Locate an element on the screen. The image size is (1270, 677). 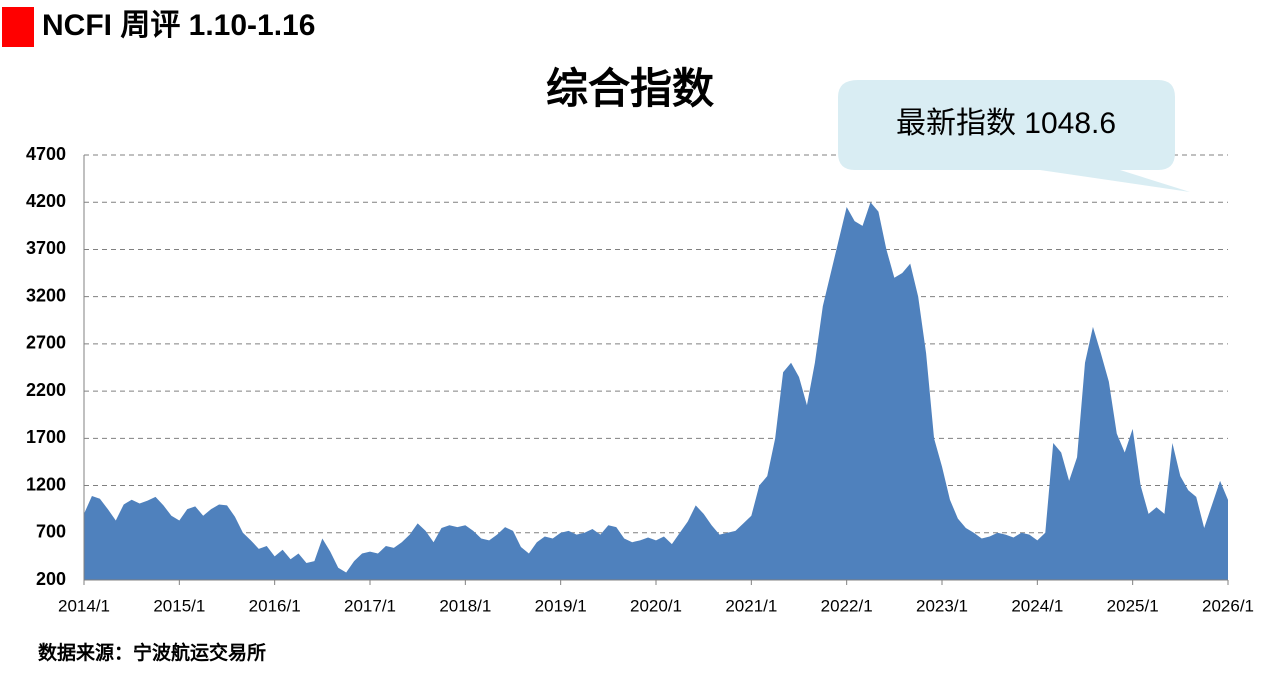
y-tick-label: 2700 is located at coordinates (46, 343).